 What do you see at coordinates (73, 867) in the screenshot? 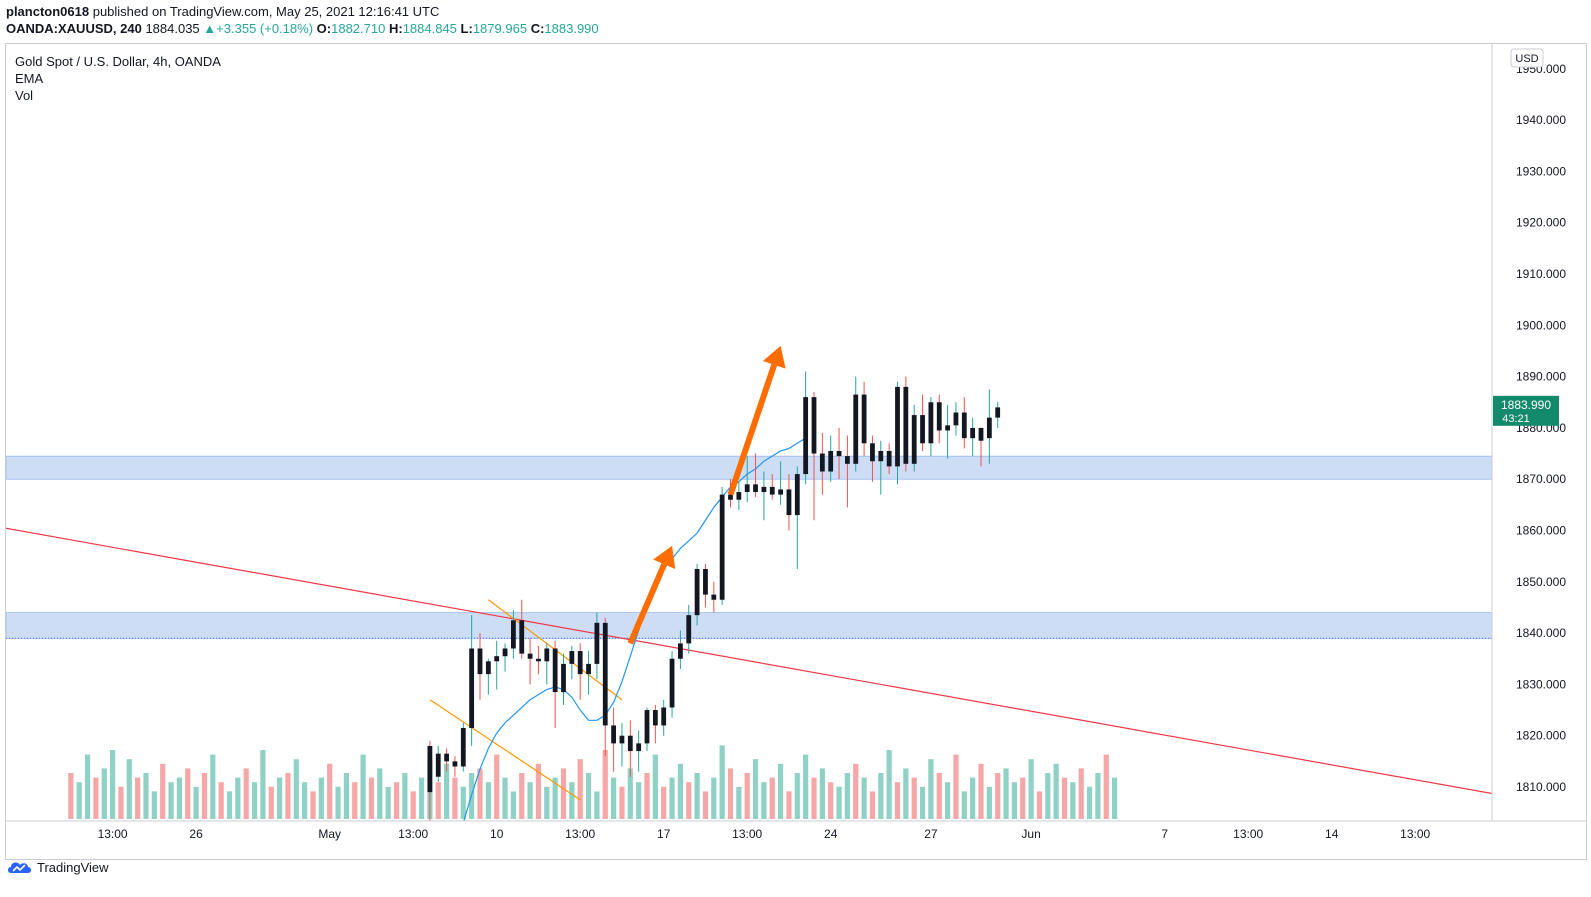
I see `brand-name: TradingView` at bounding box center [73, 867].